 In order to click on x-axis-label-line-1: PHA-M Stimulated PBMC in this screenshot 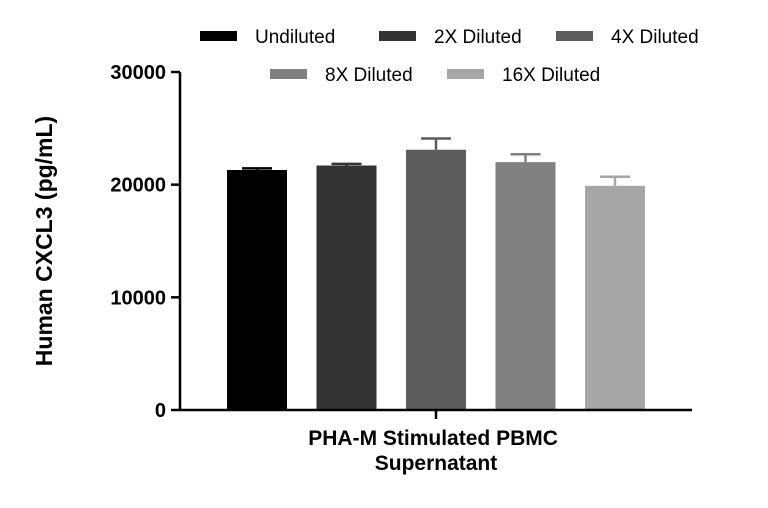, I will do `click(433, 438)`.